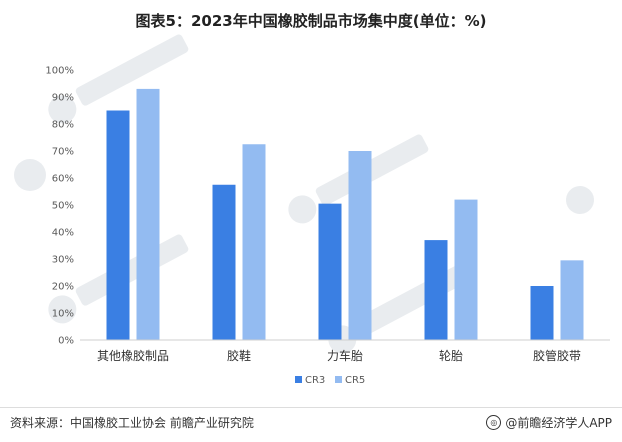 The height and width of the screenshot is (442, 622). What do you see at coordinates (311, 419) in the screenshot?
I see `footer: 资料来源：中国橡胶工业协会 前瞻产业研究院 ◎ @前瞻经济学人APP` at bounding box center [311, 419].